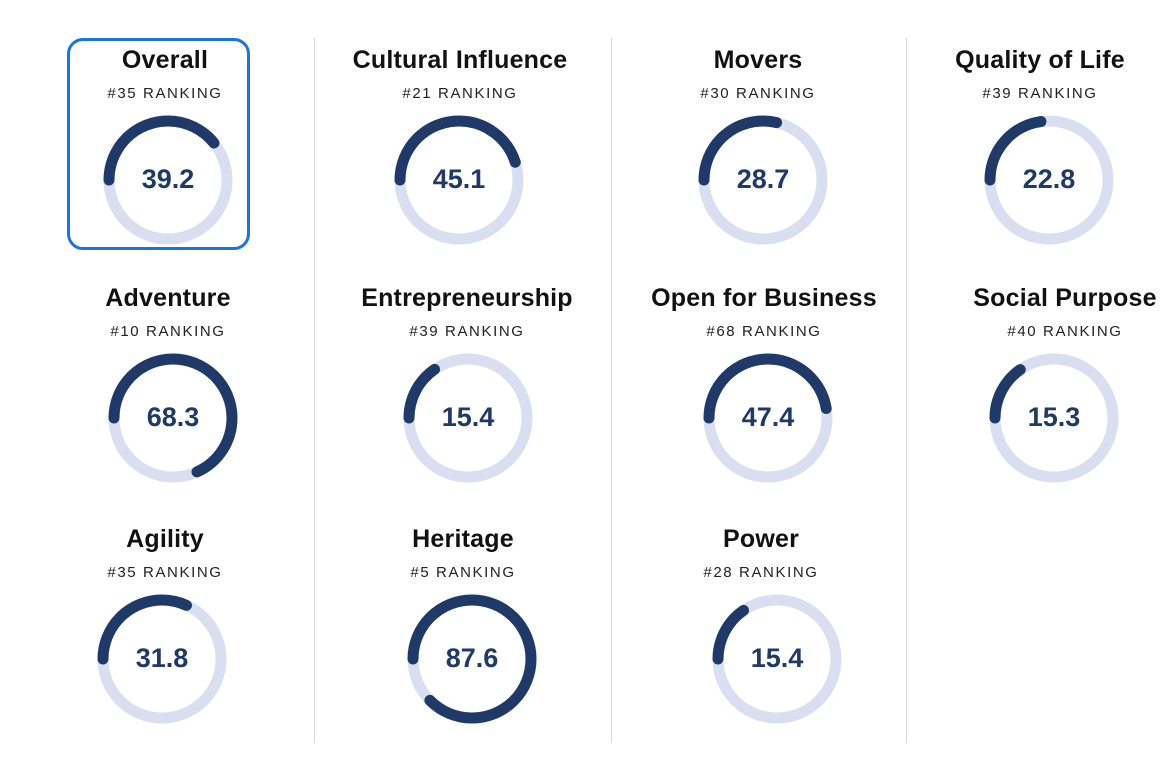 The height and width of the screenshot is (760, 1170). I want to click on score-value: 15.3, so click(1054, 417).